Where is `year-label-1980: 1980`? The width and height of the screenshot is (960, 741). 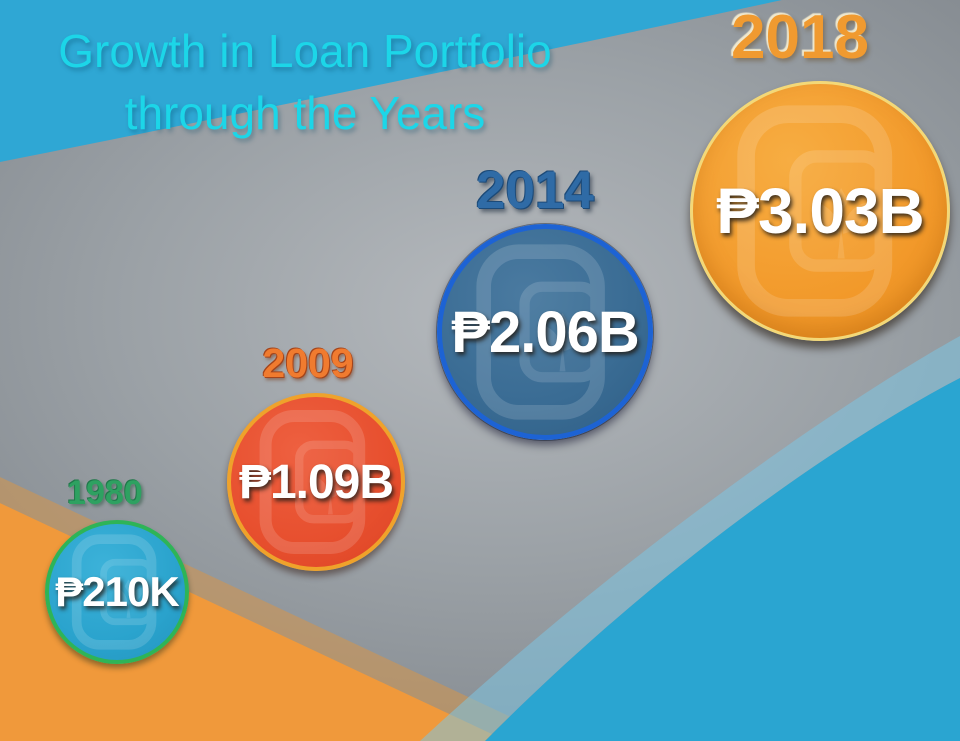
year-label-1980: 1980 is located at coordinates (105, 493).